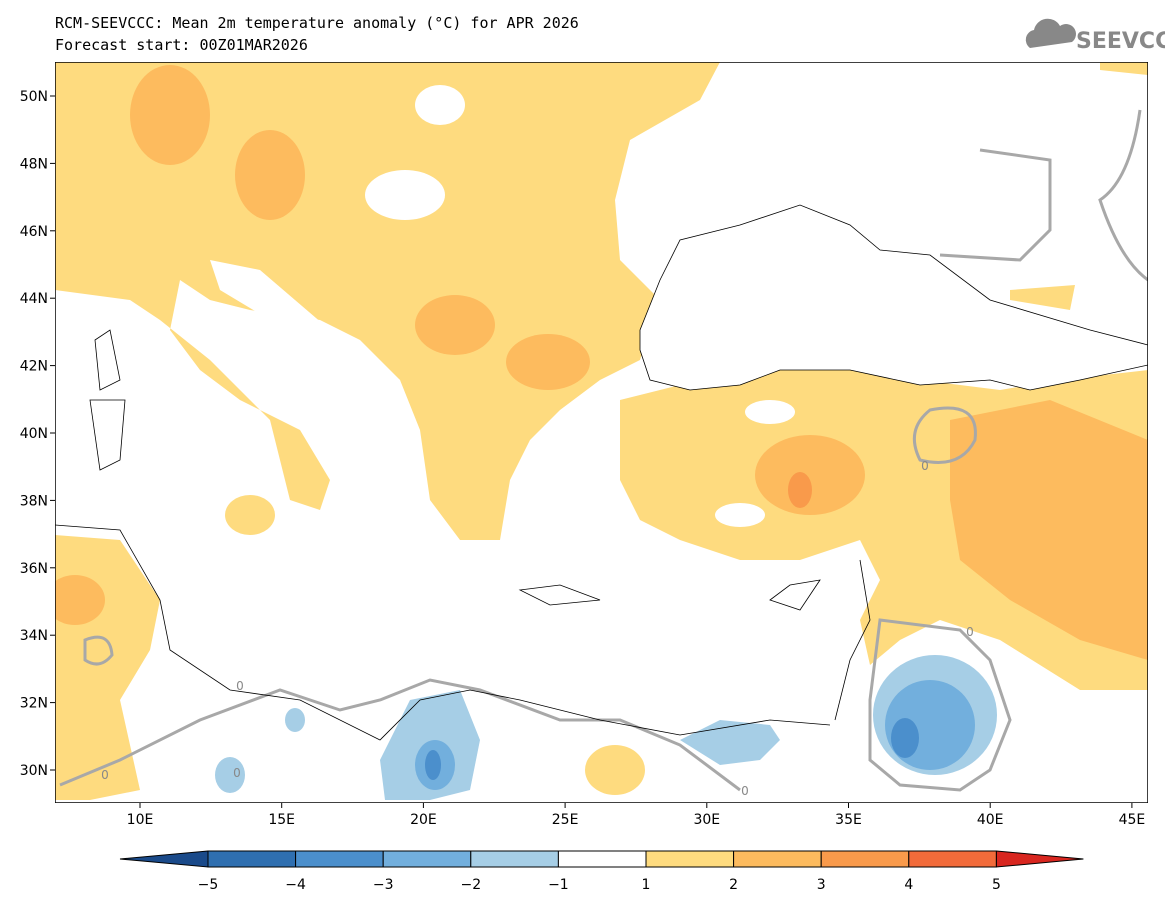 This screenshot has height=911, width=1165. I want to click on colorbar-label: −2, so click(470, 885).